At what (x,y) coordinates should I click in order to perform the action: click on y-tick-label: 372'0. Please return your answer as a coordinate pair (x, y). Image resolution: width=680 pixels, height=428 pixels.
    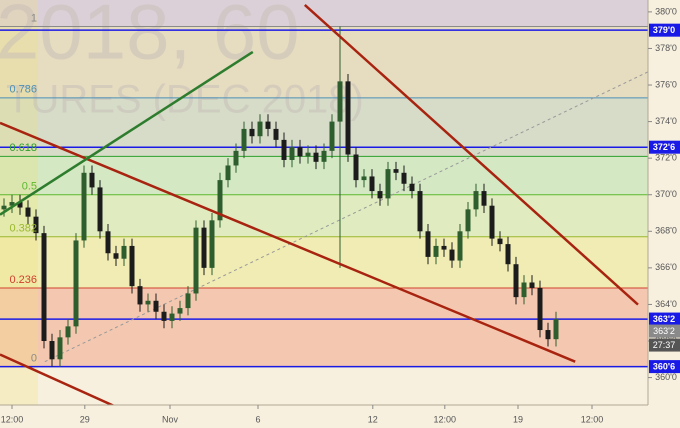
    Looking at the image, I should click on (666, 158).